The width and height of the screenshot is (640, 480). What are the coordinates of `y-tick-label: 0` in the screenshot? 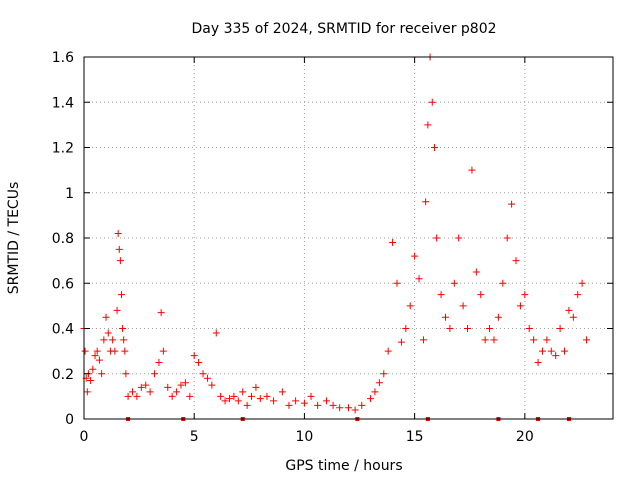 It's located at (69, 420).